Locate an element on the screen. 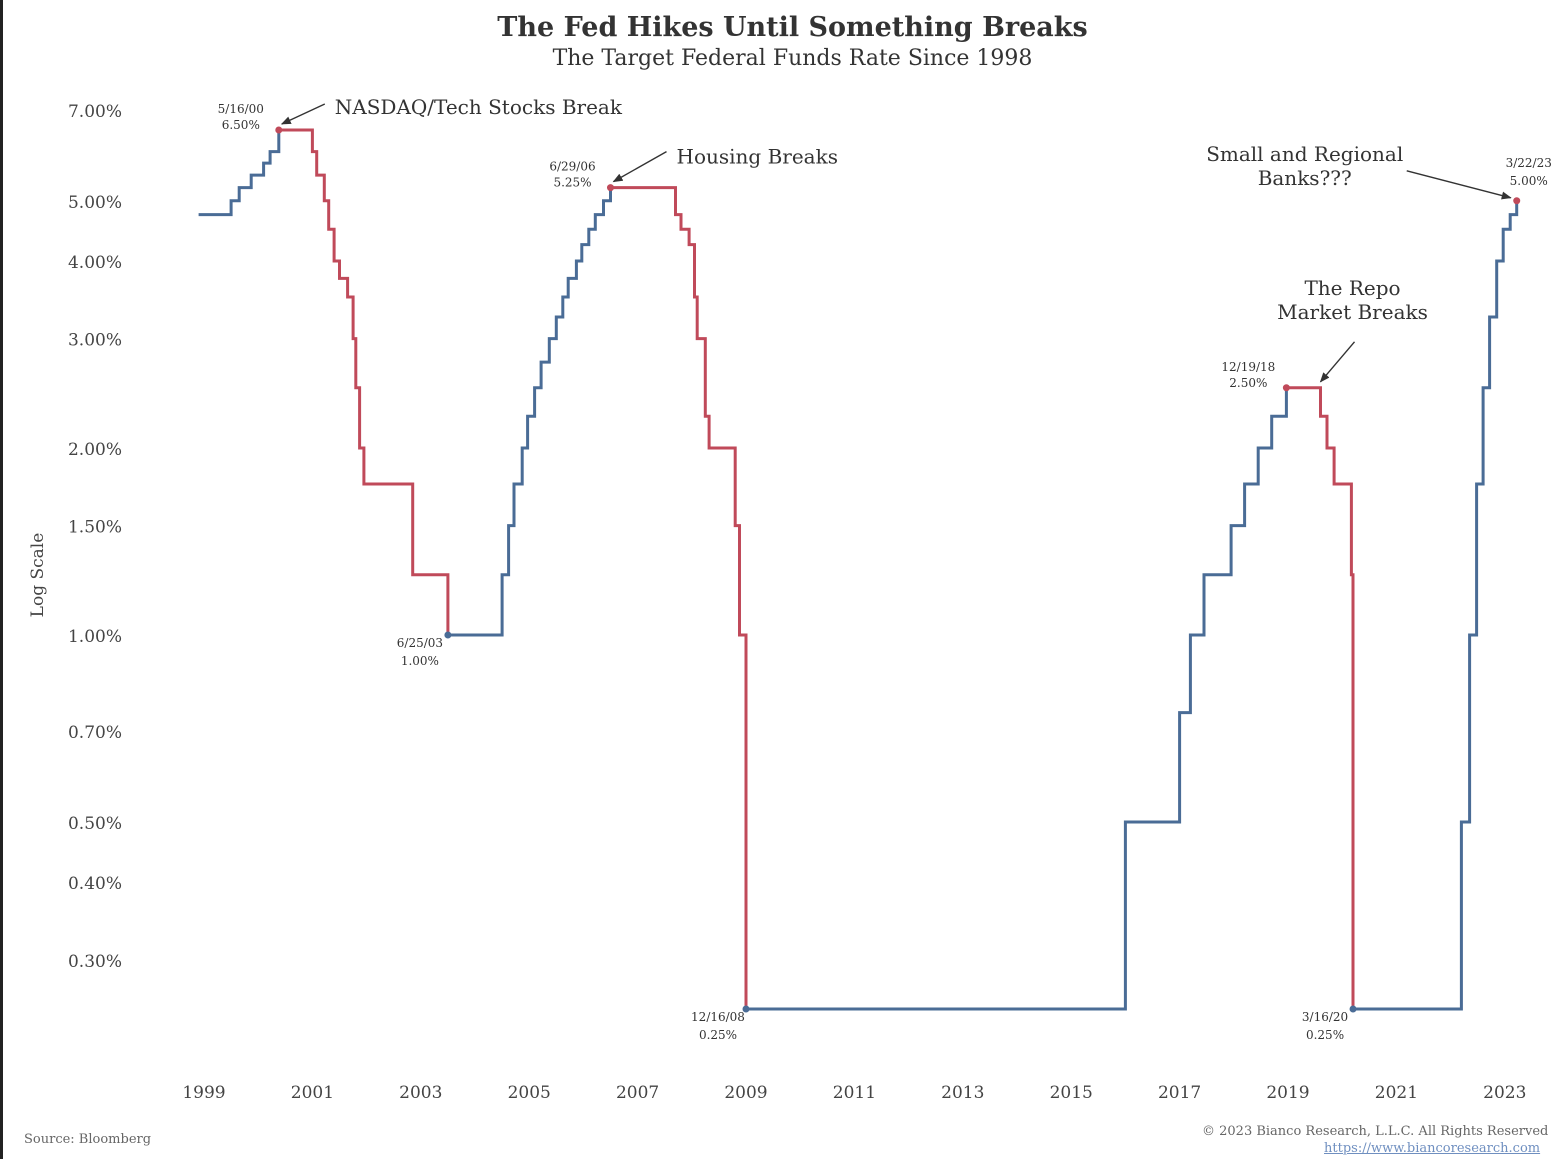 This screenshot has height=1159, width=1552. x-tick-label: 2021 is located at coordinates (1396, 1093).